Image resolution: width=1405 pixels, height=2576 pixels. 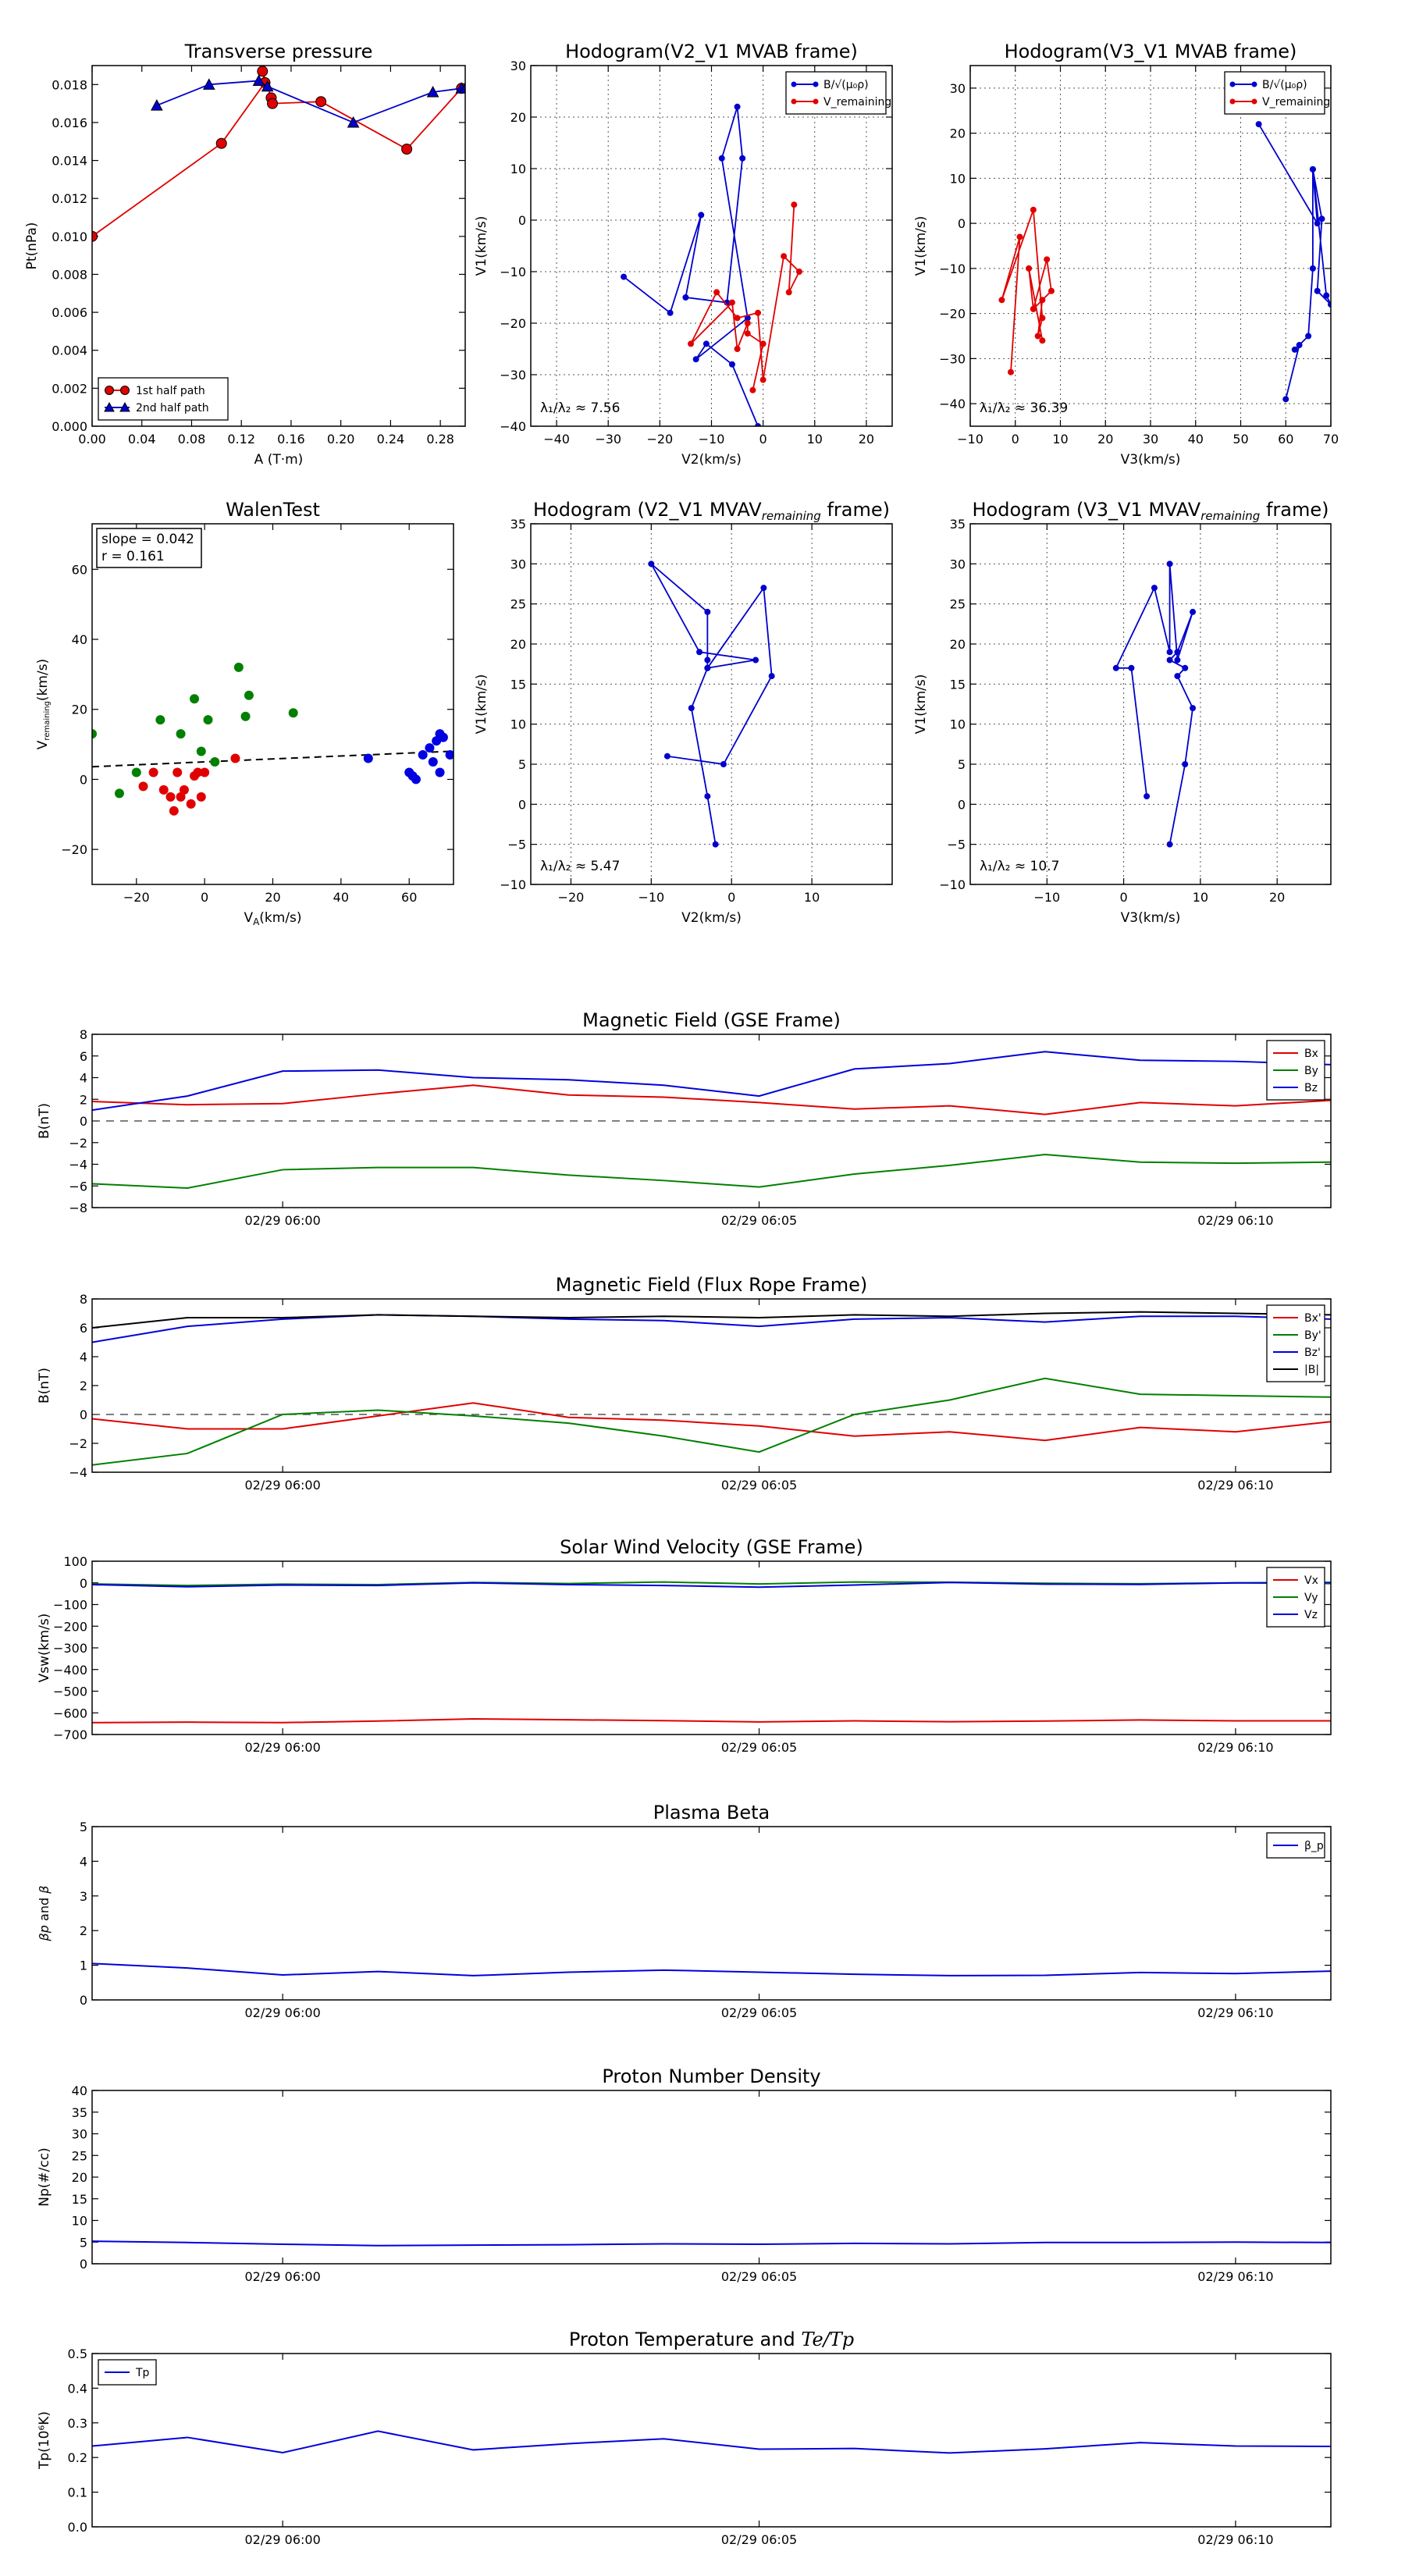 What do you see at coordinates (856, 510) in the screenshot?
I see `title-tail: frame)` at bounding box center [856, 510].